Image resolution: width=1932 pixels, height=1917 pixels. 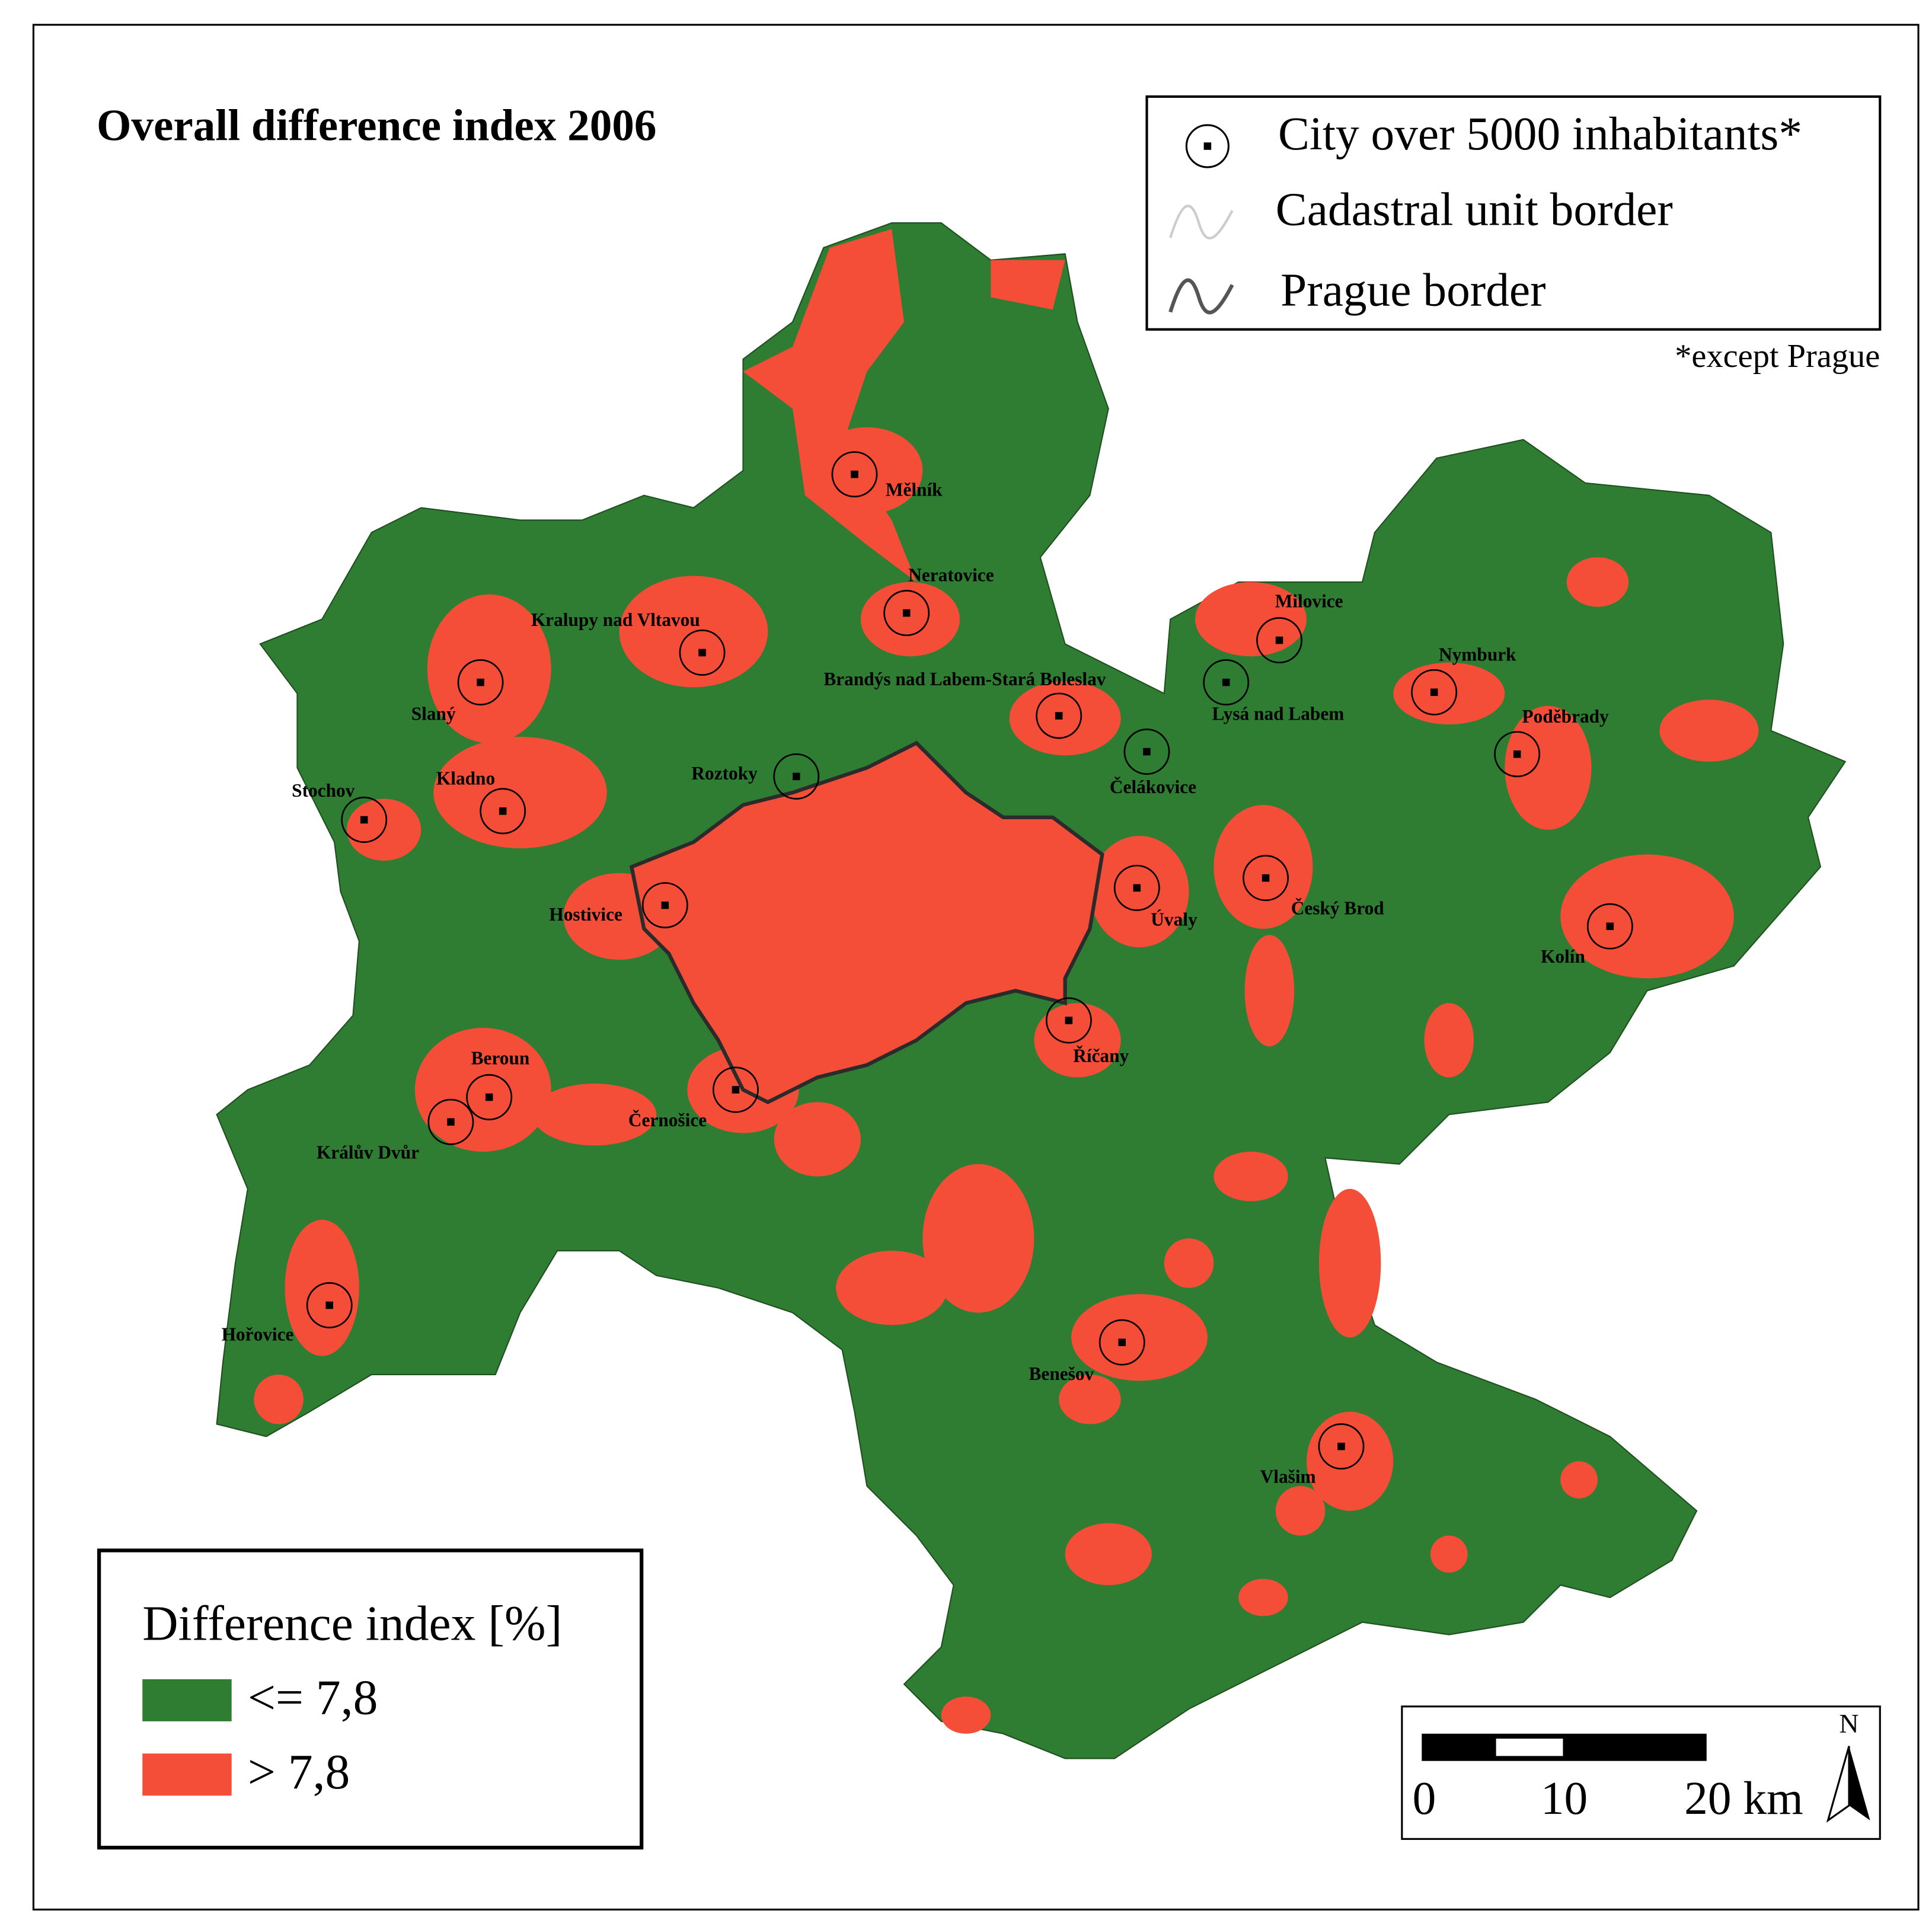 I want to click on scale-label: 10, so click(x=1564, y=1798).